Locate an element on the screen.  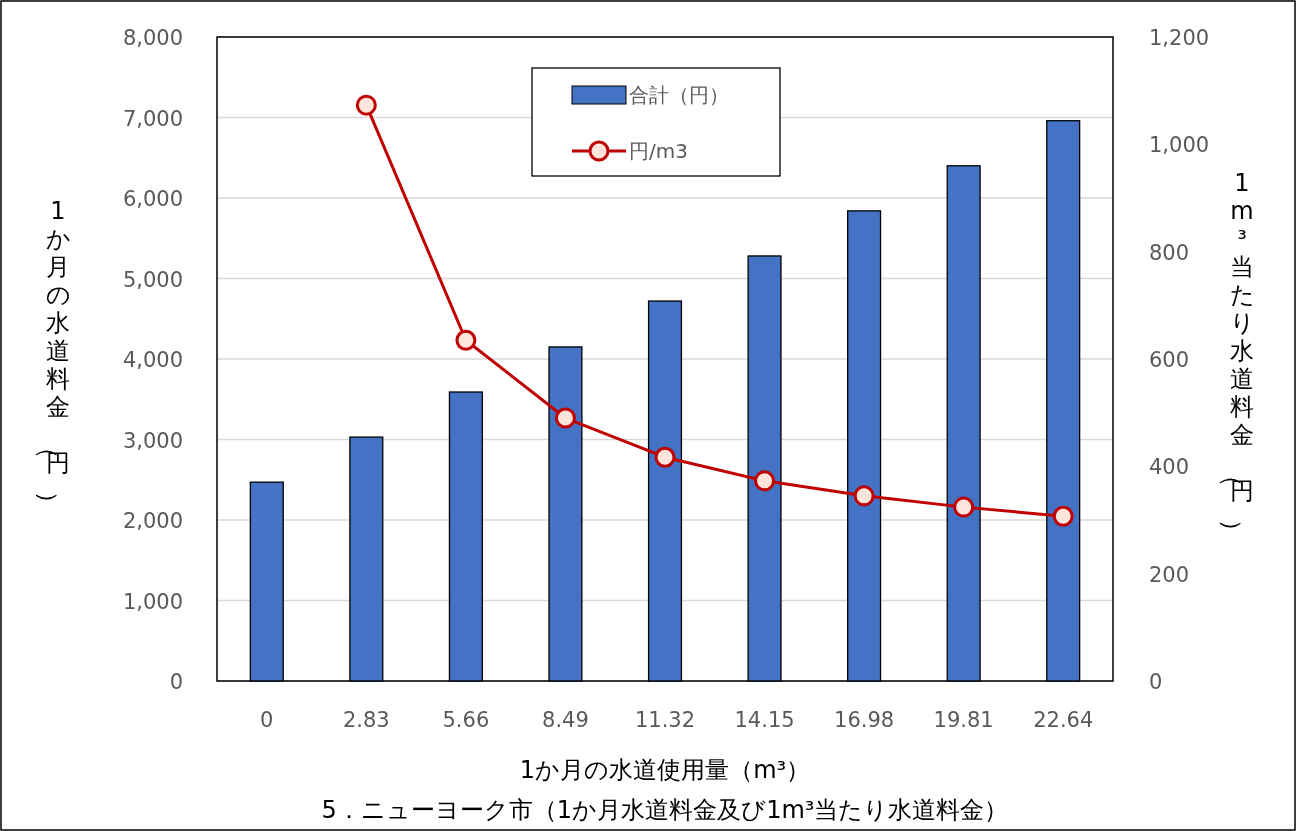
y2-tick-label: 600 is located at coordinates (1169, 360).